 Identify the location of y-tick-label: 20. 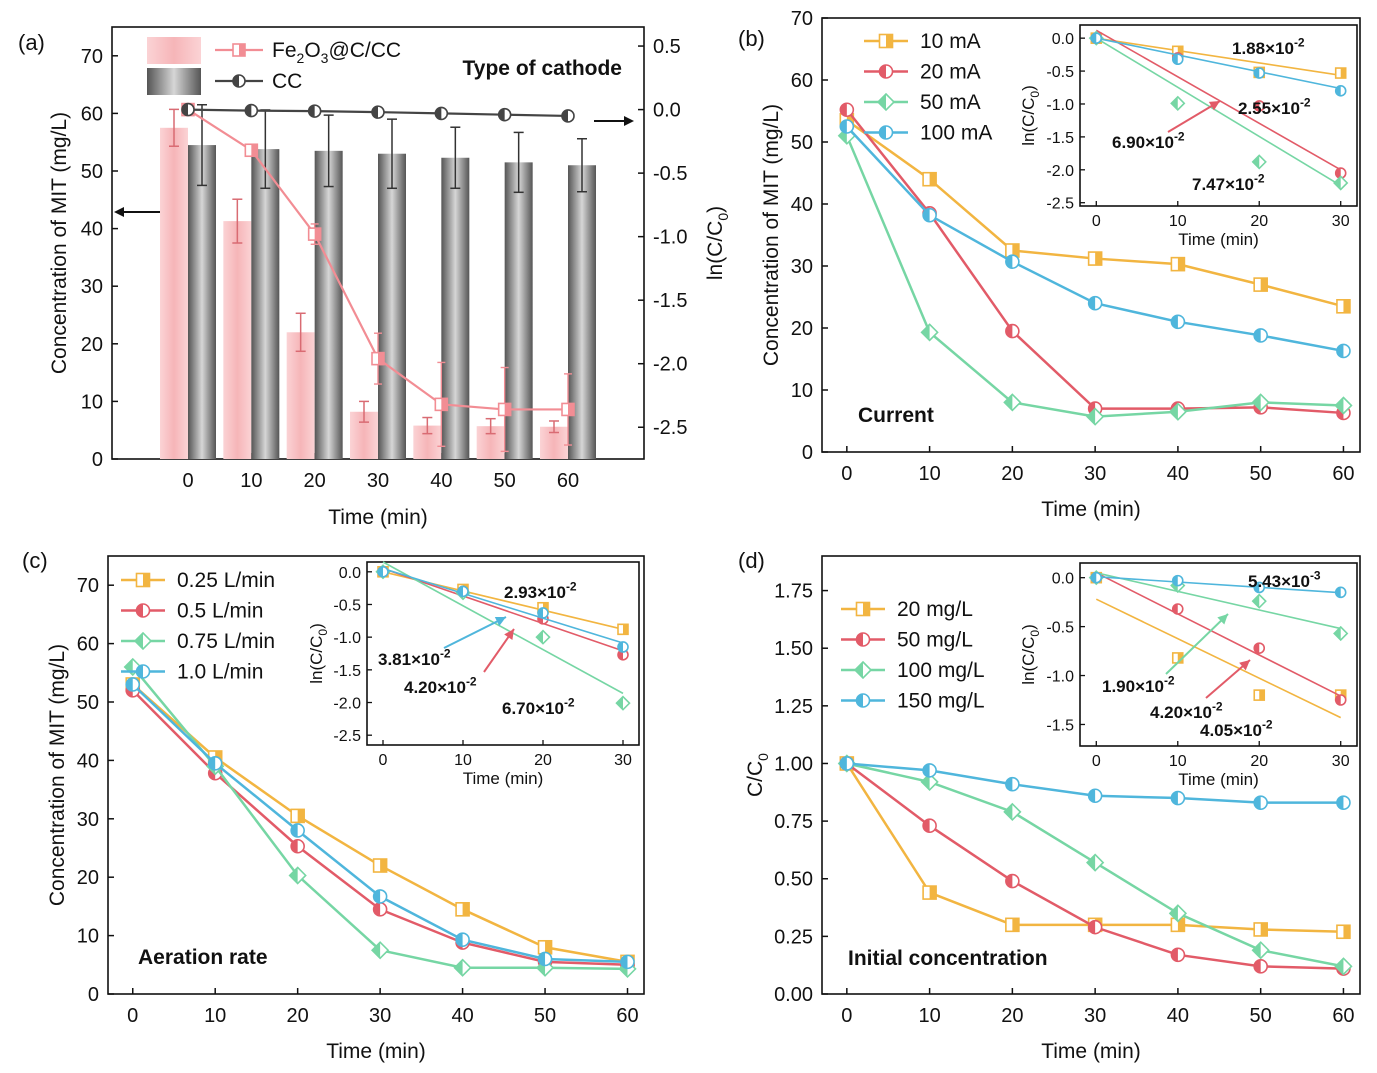
(92, 345).